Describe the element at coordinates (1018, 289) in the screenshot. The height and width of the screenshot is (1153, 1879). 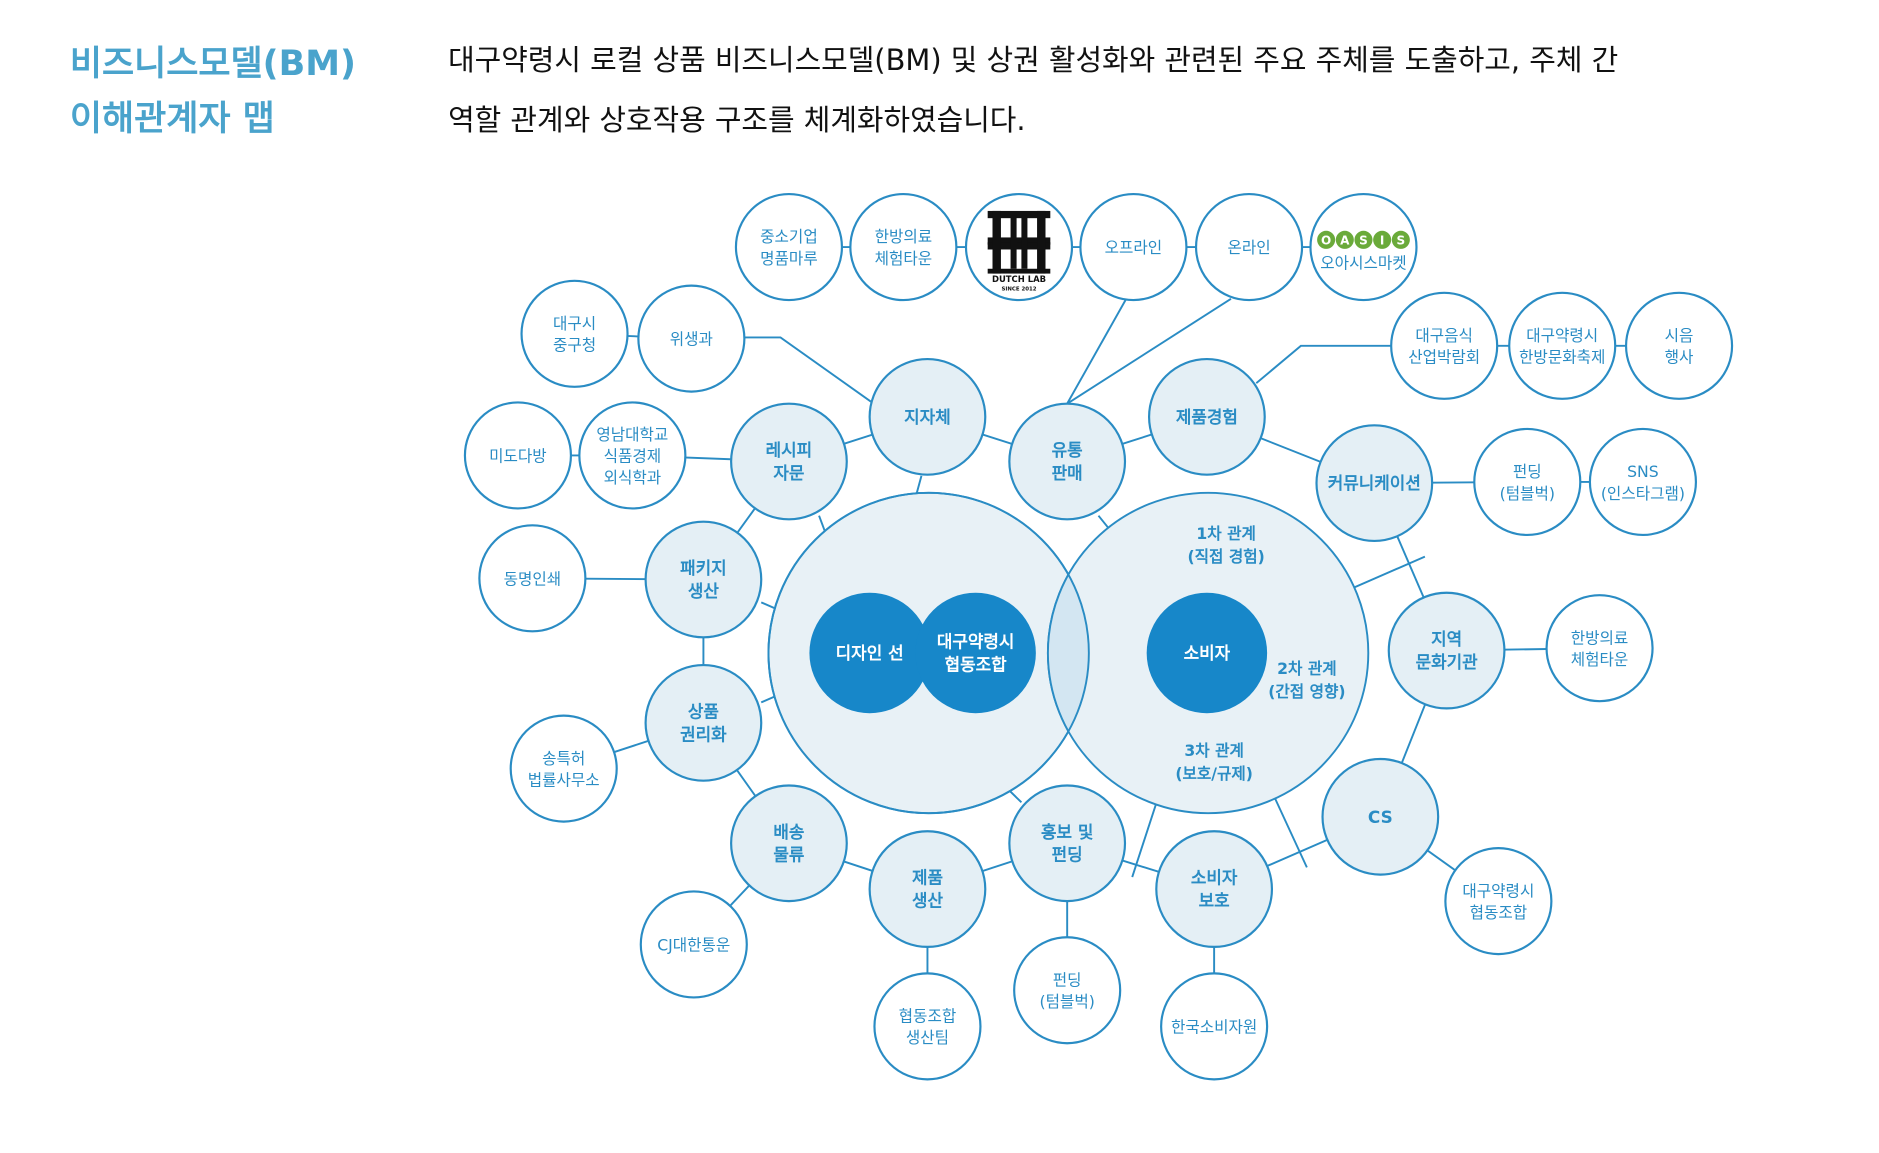
I see `logo-subtext: SINCE 2012` at that location.